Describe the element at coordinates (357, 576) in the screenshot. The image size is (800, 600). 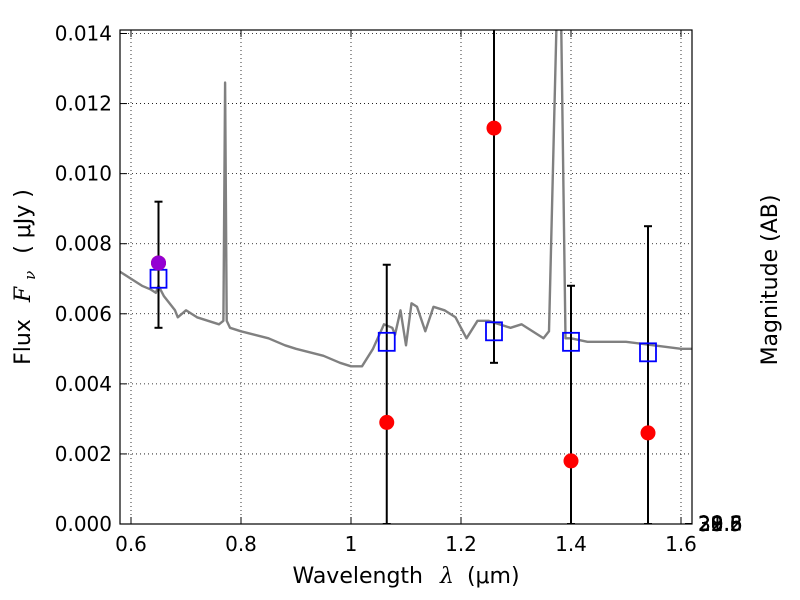
I see `x-axis-title-prefix: Wavelength` at that location.